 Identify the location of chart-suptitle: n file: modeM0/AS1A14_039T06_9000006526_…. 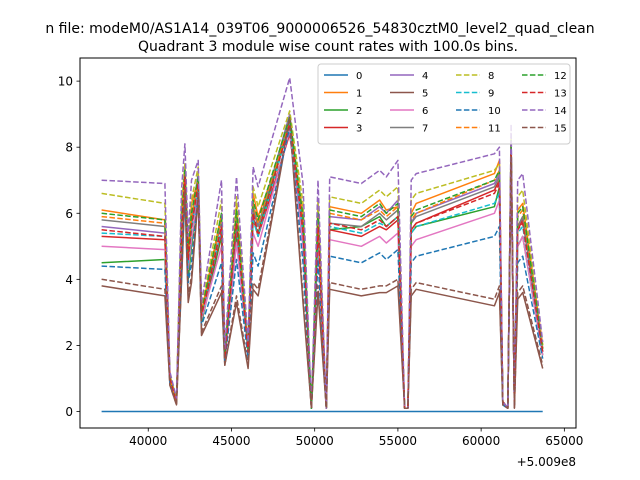
(319, 29).